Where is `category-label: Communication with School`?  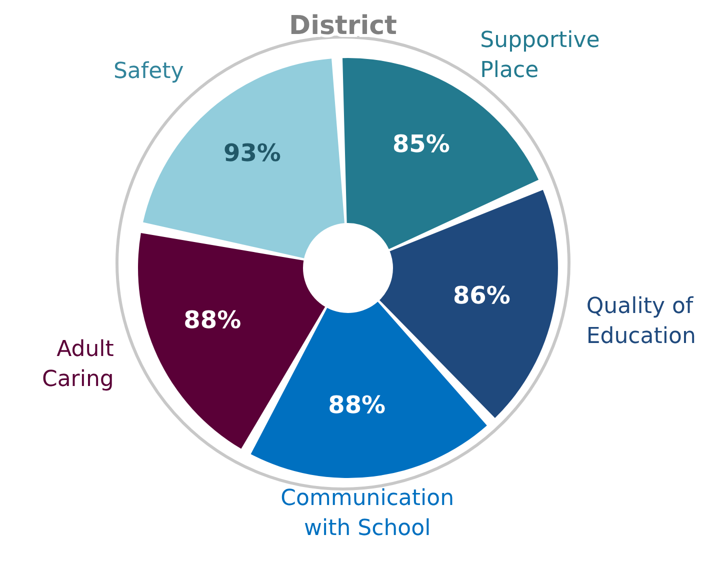 category-label: Communication with School is located at coordinates (367, 513).